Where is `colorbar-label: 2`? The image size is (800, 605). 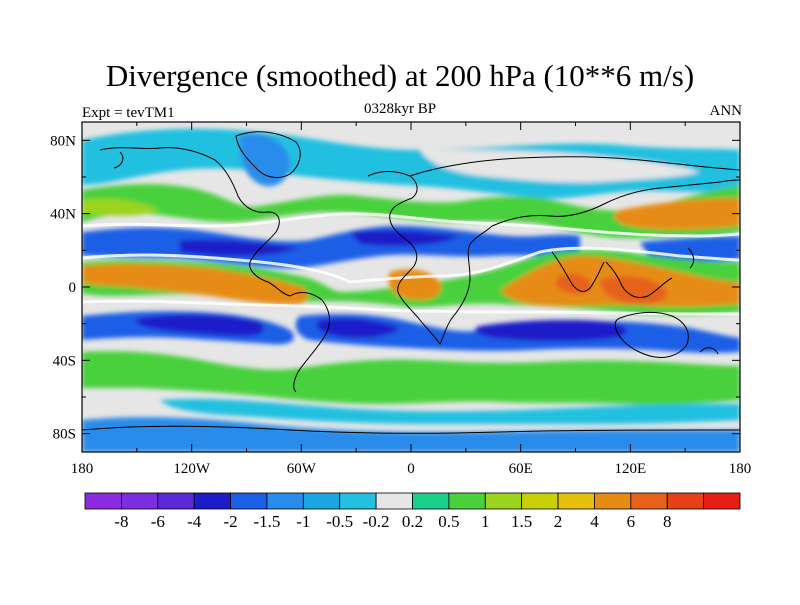
colorbar-label: 2 is located at coordinates (558, 521).